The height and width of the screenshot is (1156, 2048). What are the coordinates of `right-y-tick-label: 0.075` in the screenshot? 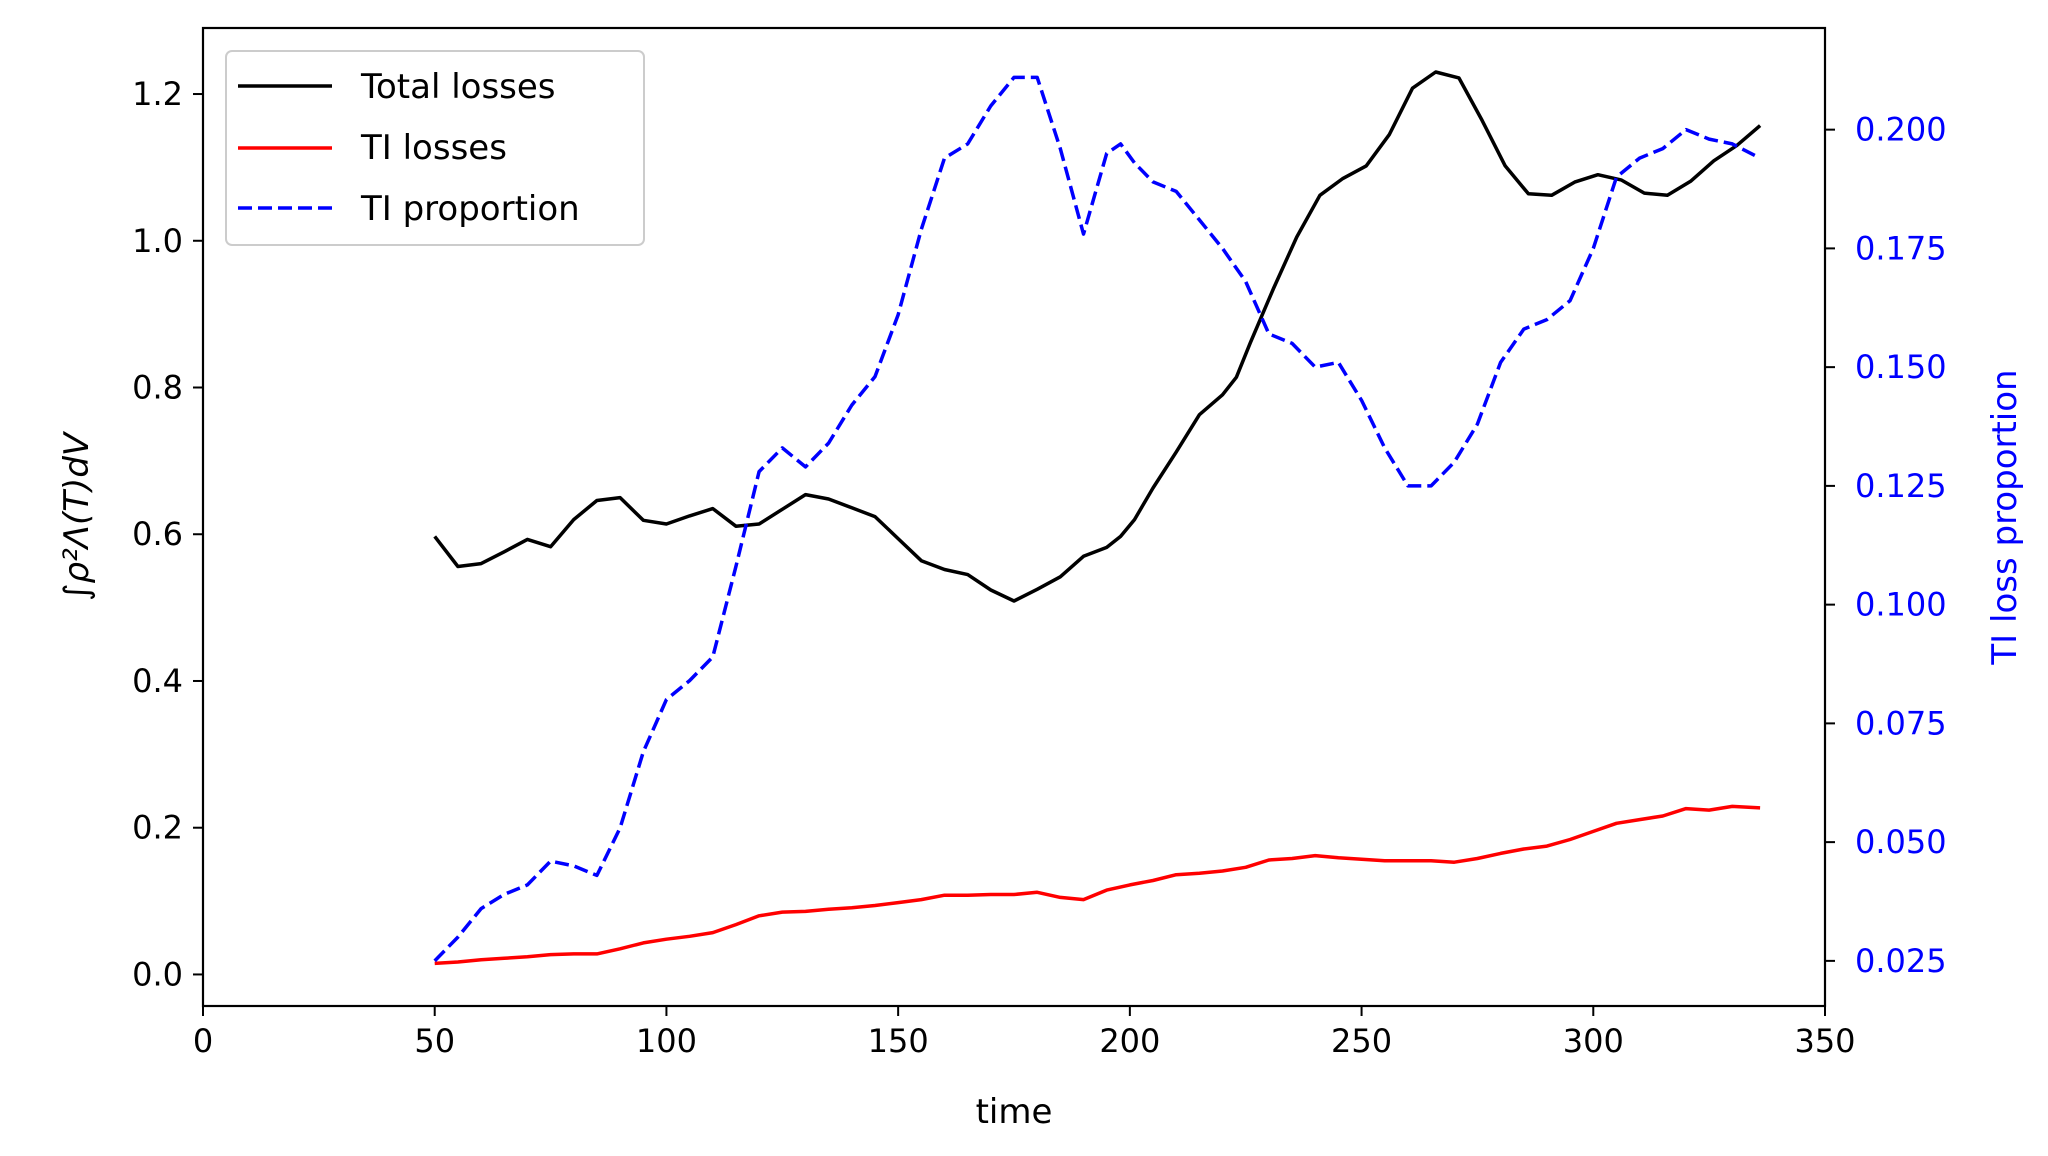 It's located at (1901, 723).